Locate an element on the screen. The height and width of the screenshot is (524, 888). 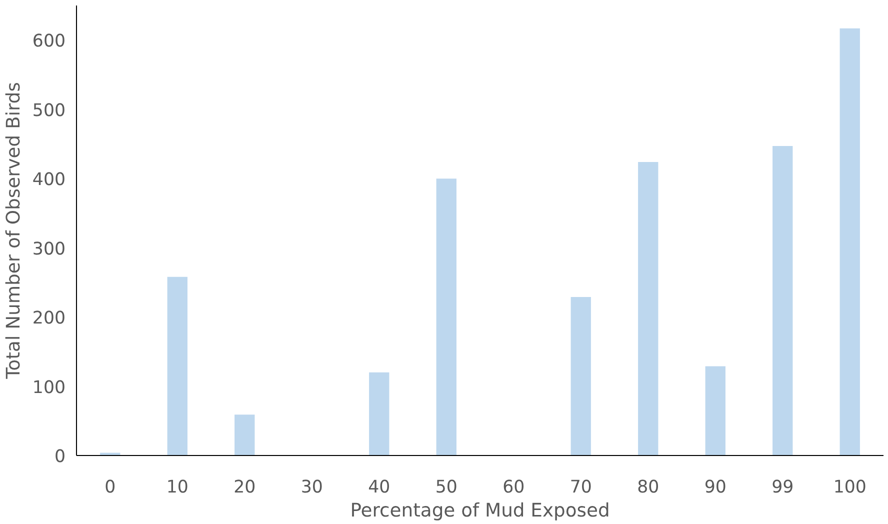
y-axis-title: Total Number of Observed Birds is located at coordinates (13, 231).